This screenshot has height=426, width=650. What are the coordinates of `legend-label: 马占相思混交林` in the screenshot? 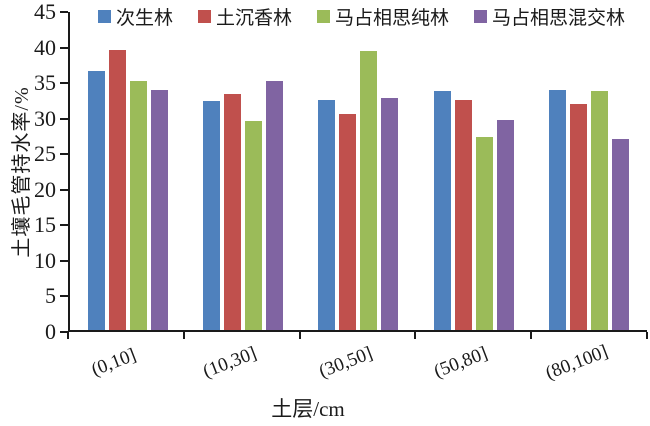 It's located at (559, 18).